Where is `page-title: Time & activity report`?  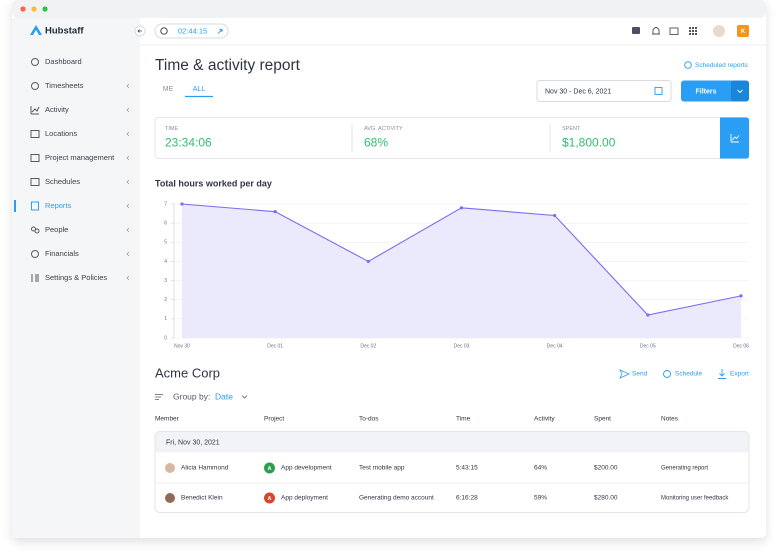 page-title: Time & activity report is located at coordinates (228, 65).